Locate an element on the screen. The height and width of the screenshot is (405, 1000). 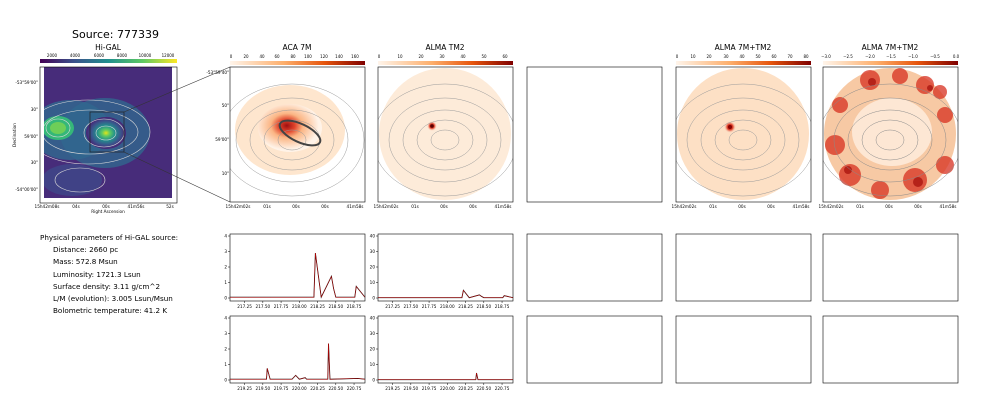
spectrum-xtick-label: 217.50 is located at coordinates (411, 306).